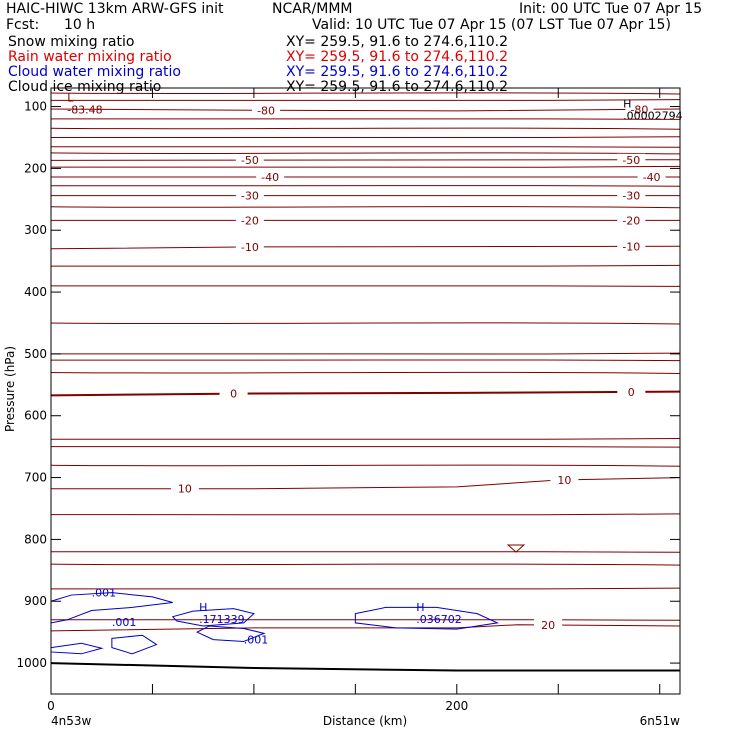 Image resolution: width=740 pixels, height=740 pixels. I want to click on extremum-marker: L, so click(70, 97).